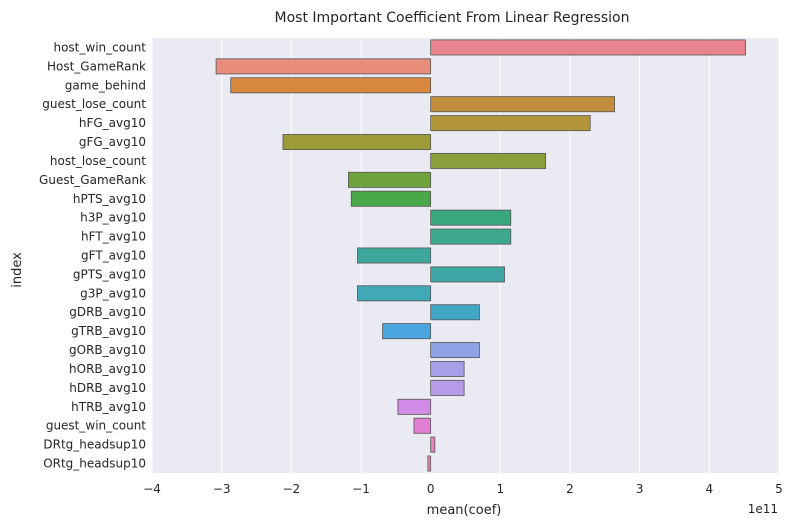 This screenshot has width=789, height=527. I want to click on bar-gTRB_avg10, so click(407, 331).